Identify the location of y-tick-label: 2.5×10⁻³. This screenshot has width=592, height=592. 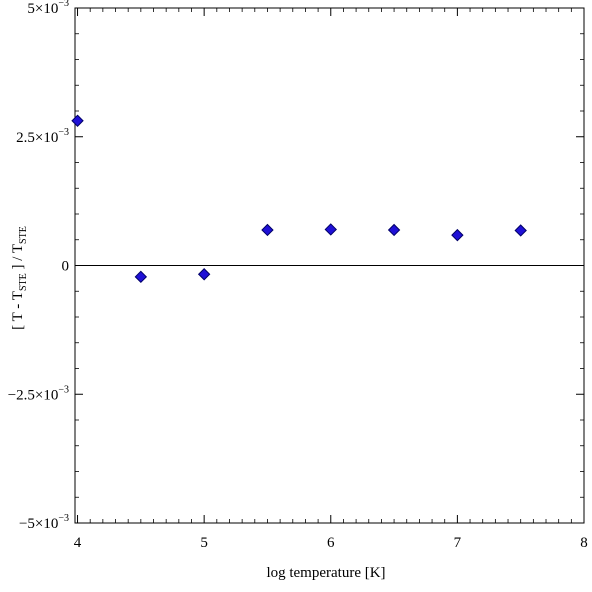
(42, 136).